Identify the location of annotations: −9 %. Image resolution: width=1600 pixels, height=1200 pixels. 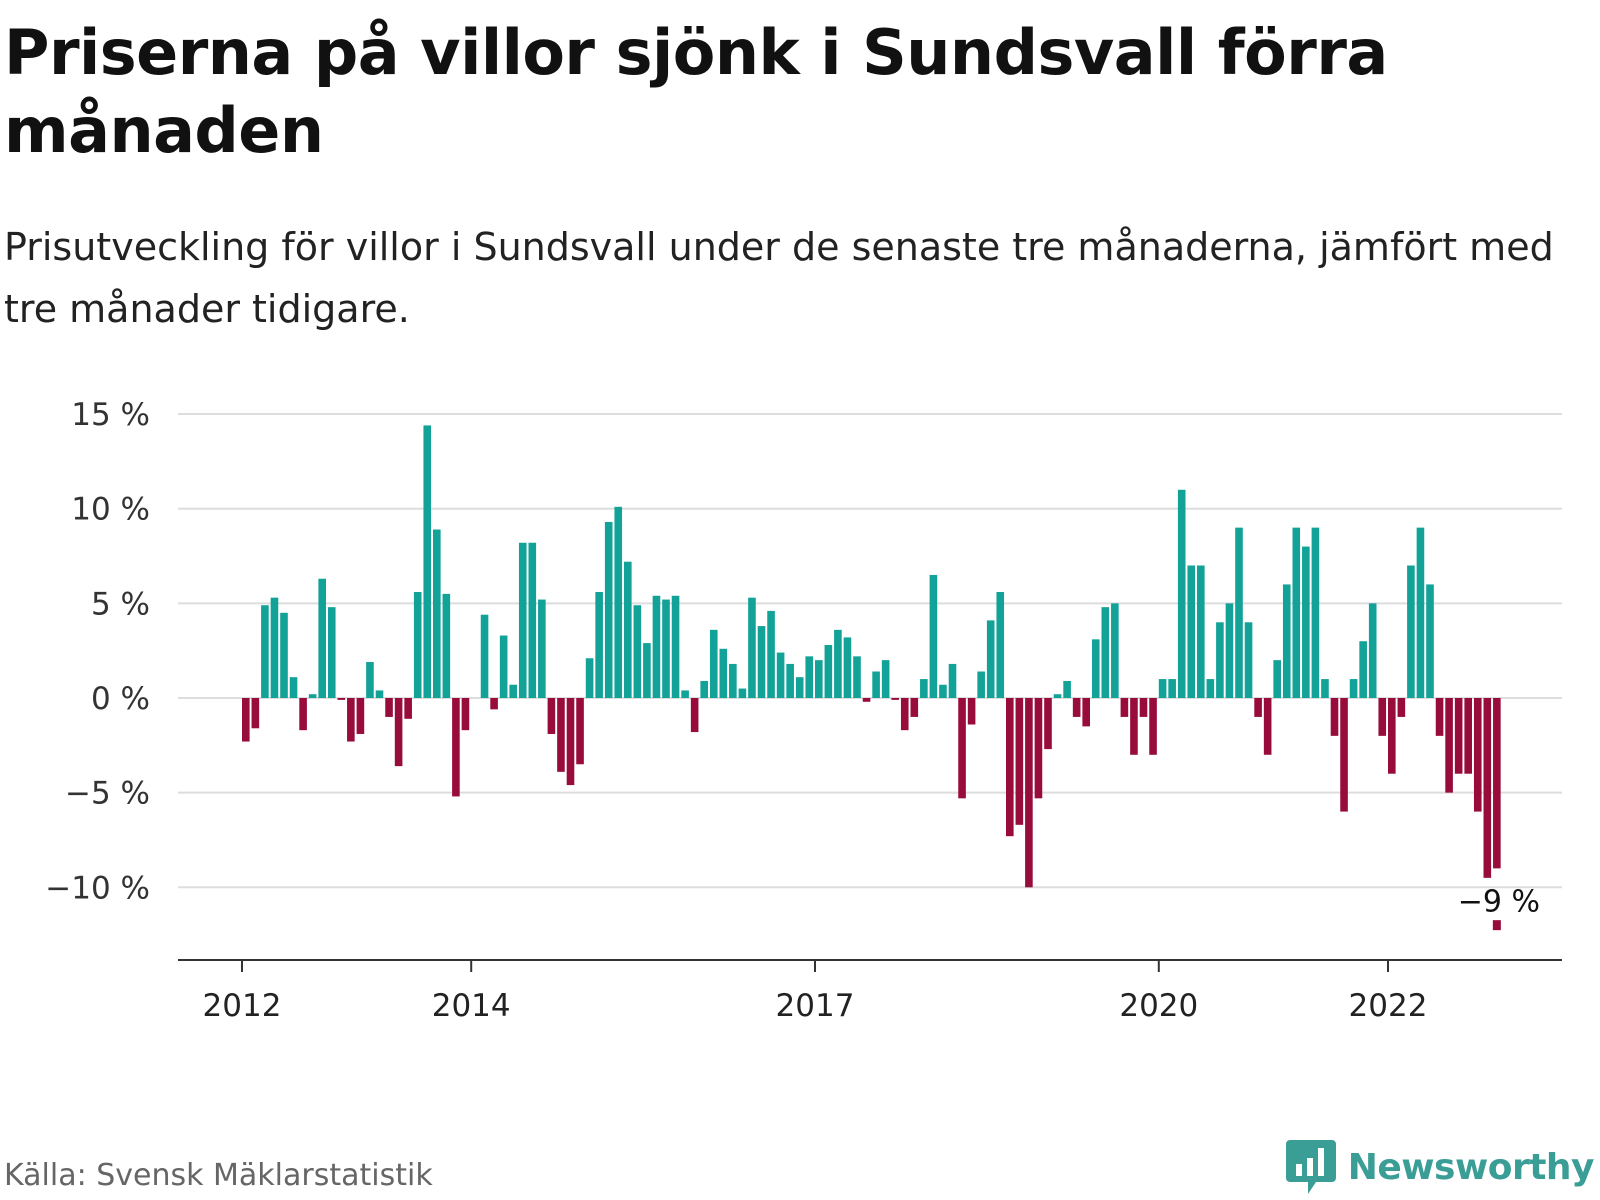
(1499, 907).